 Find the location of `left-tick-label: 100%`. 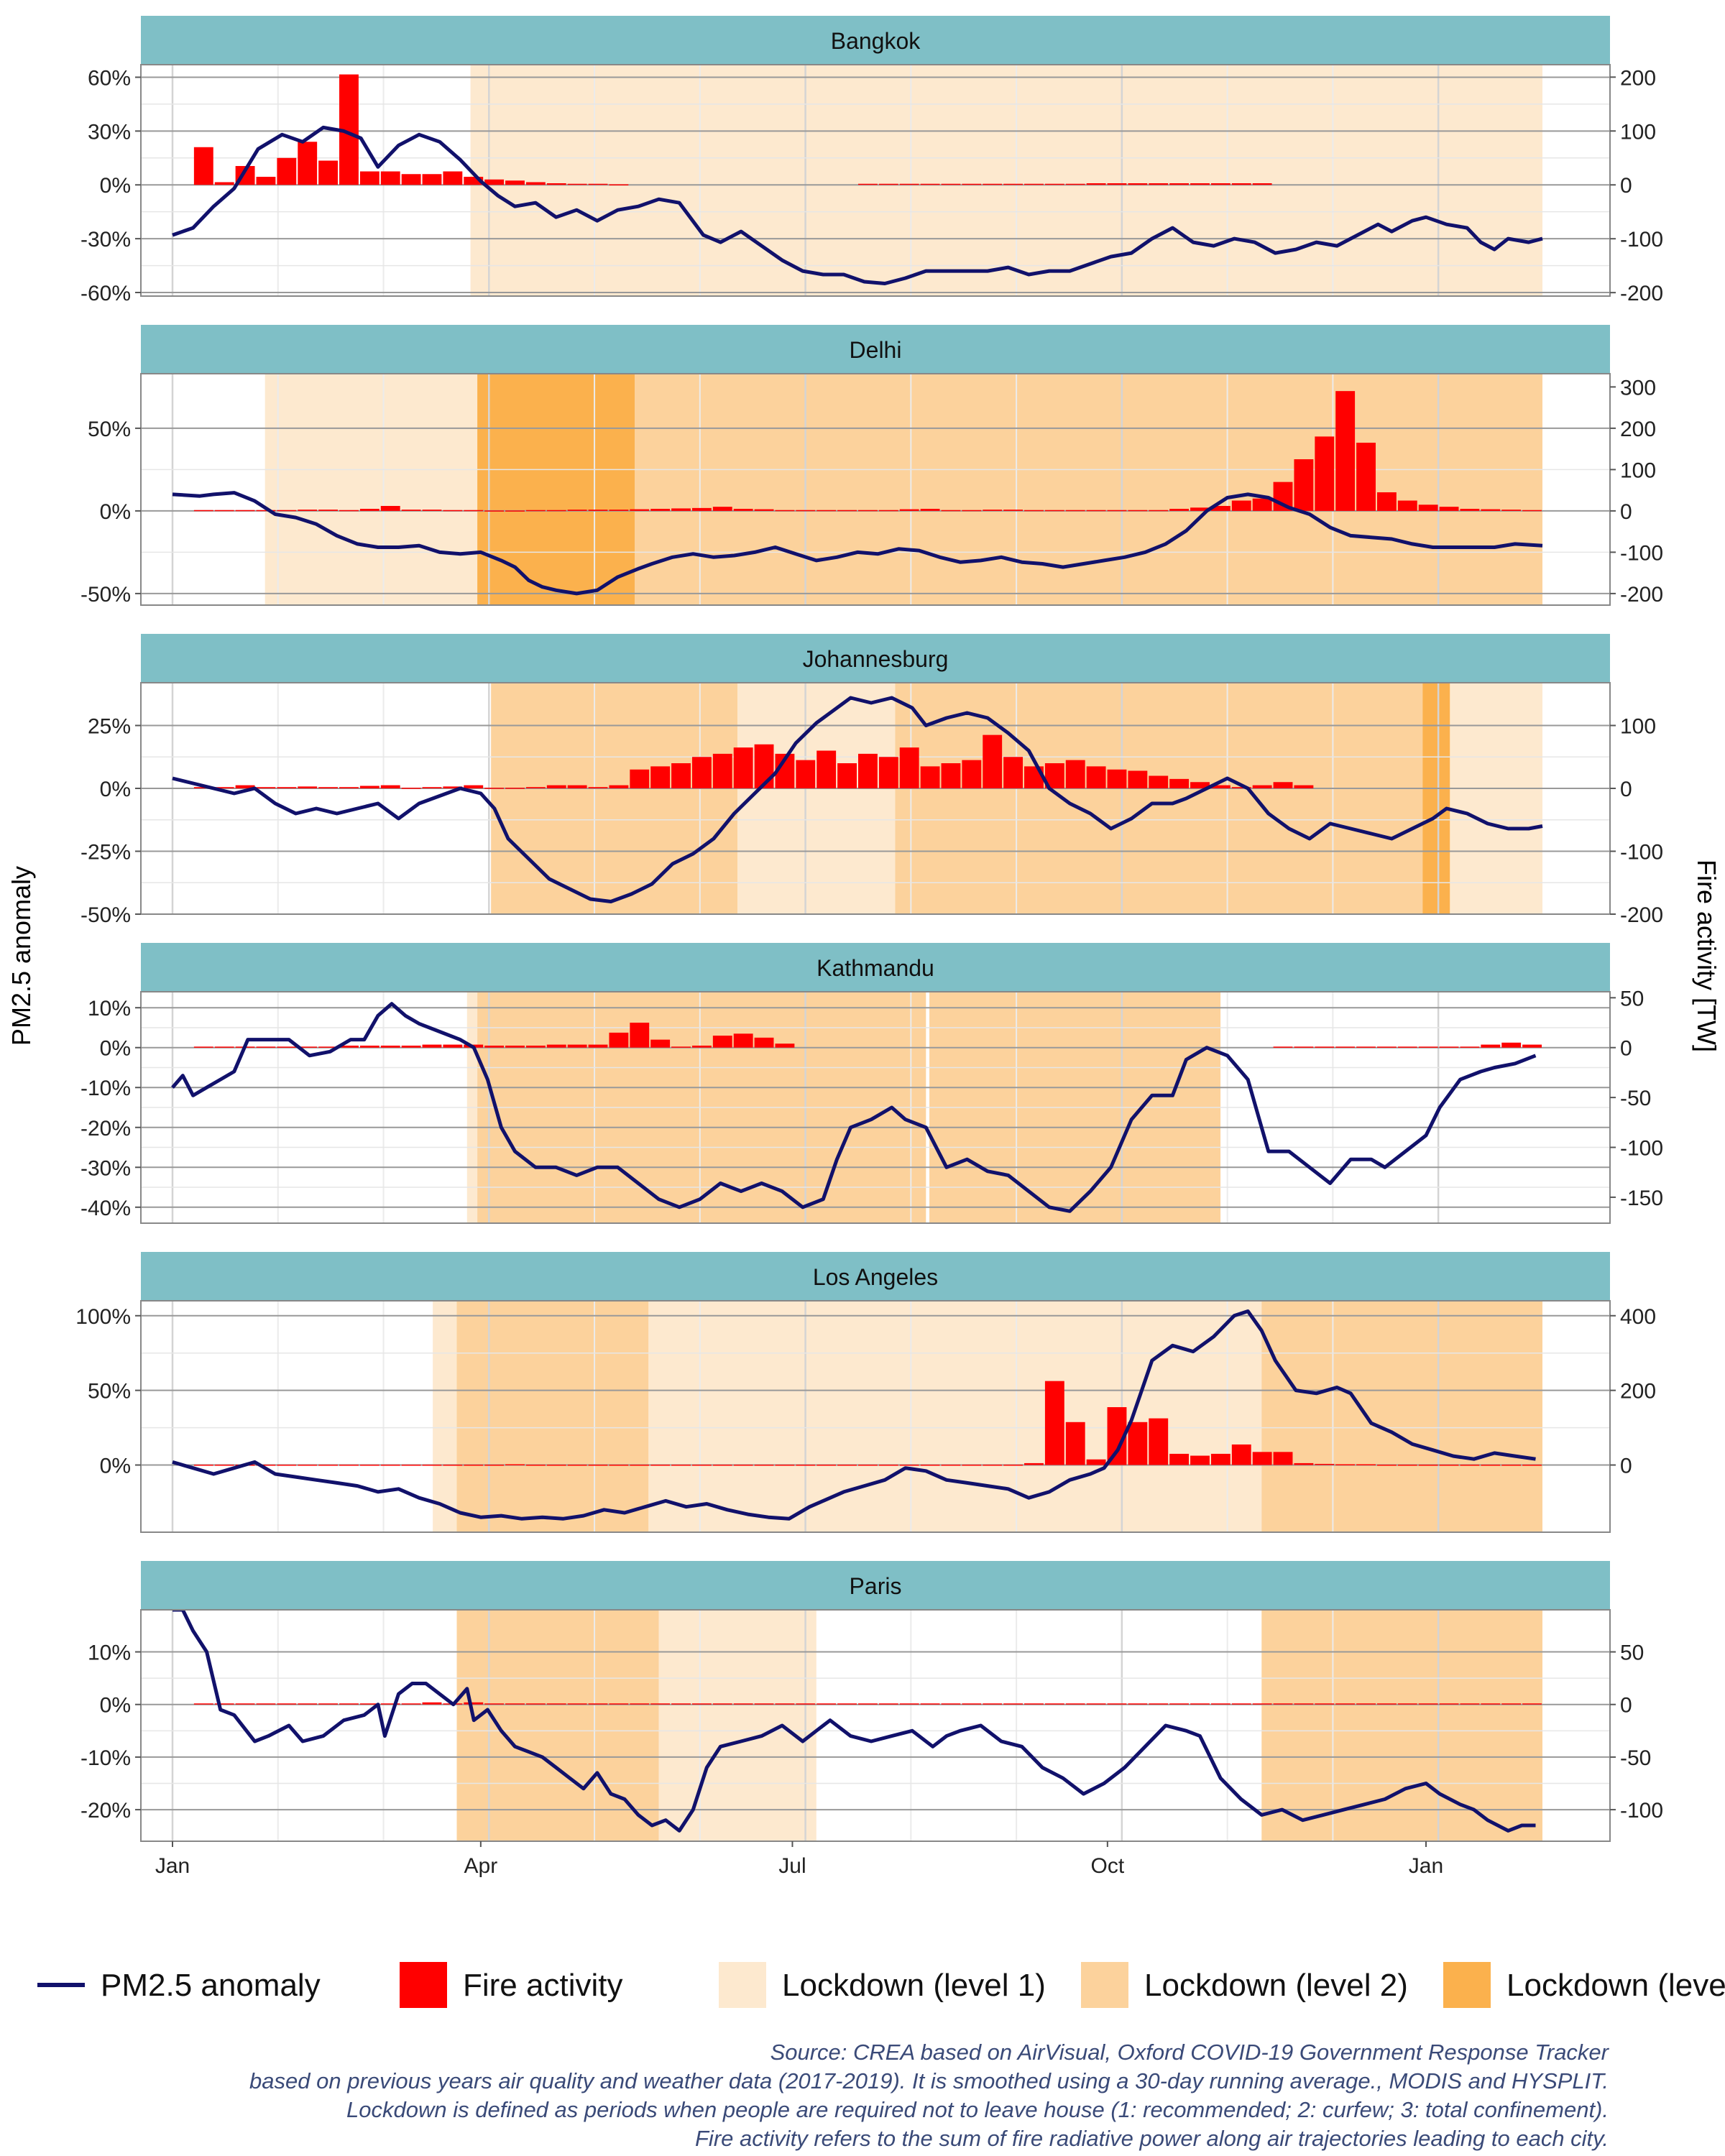

left-tick-label: 100% is located at coordinates (103, 1317).